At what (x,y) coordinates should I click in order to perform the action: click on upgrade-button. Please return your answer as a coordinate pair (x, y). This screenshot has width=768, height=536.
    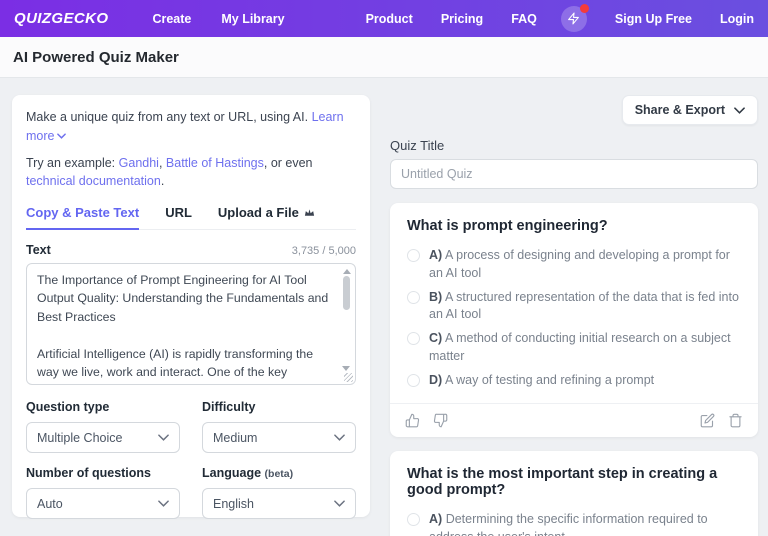
    Looking at the image, I should click on (574, 17).